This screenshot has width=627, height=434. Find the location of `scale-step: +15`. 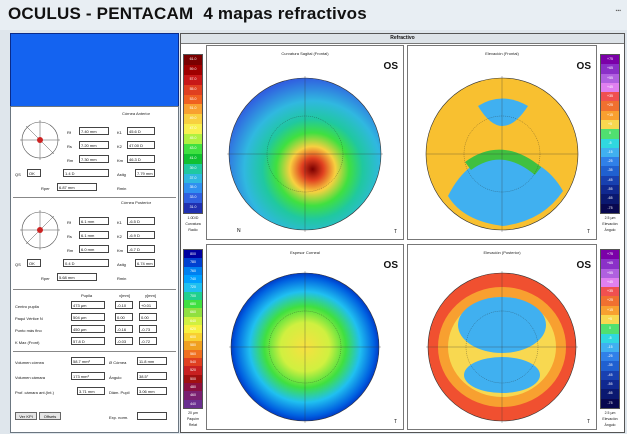

scale-step: +15 is located at coordinates (610, 115).